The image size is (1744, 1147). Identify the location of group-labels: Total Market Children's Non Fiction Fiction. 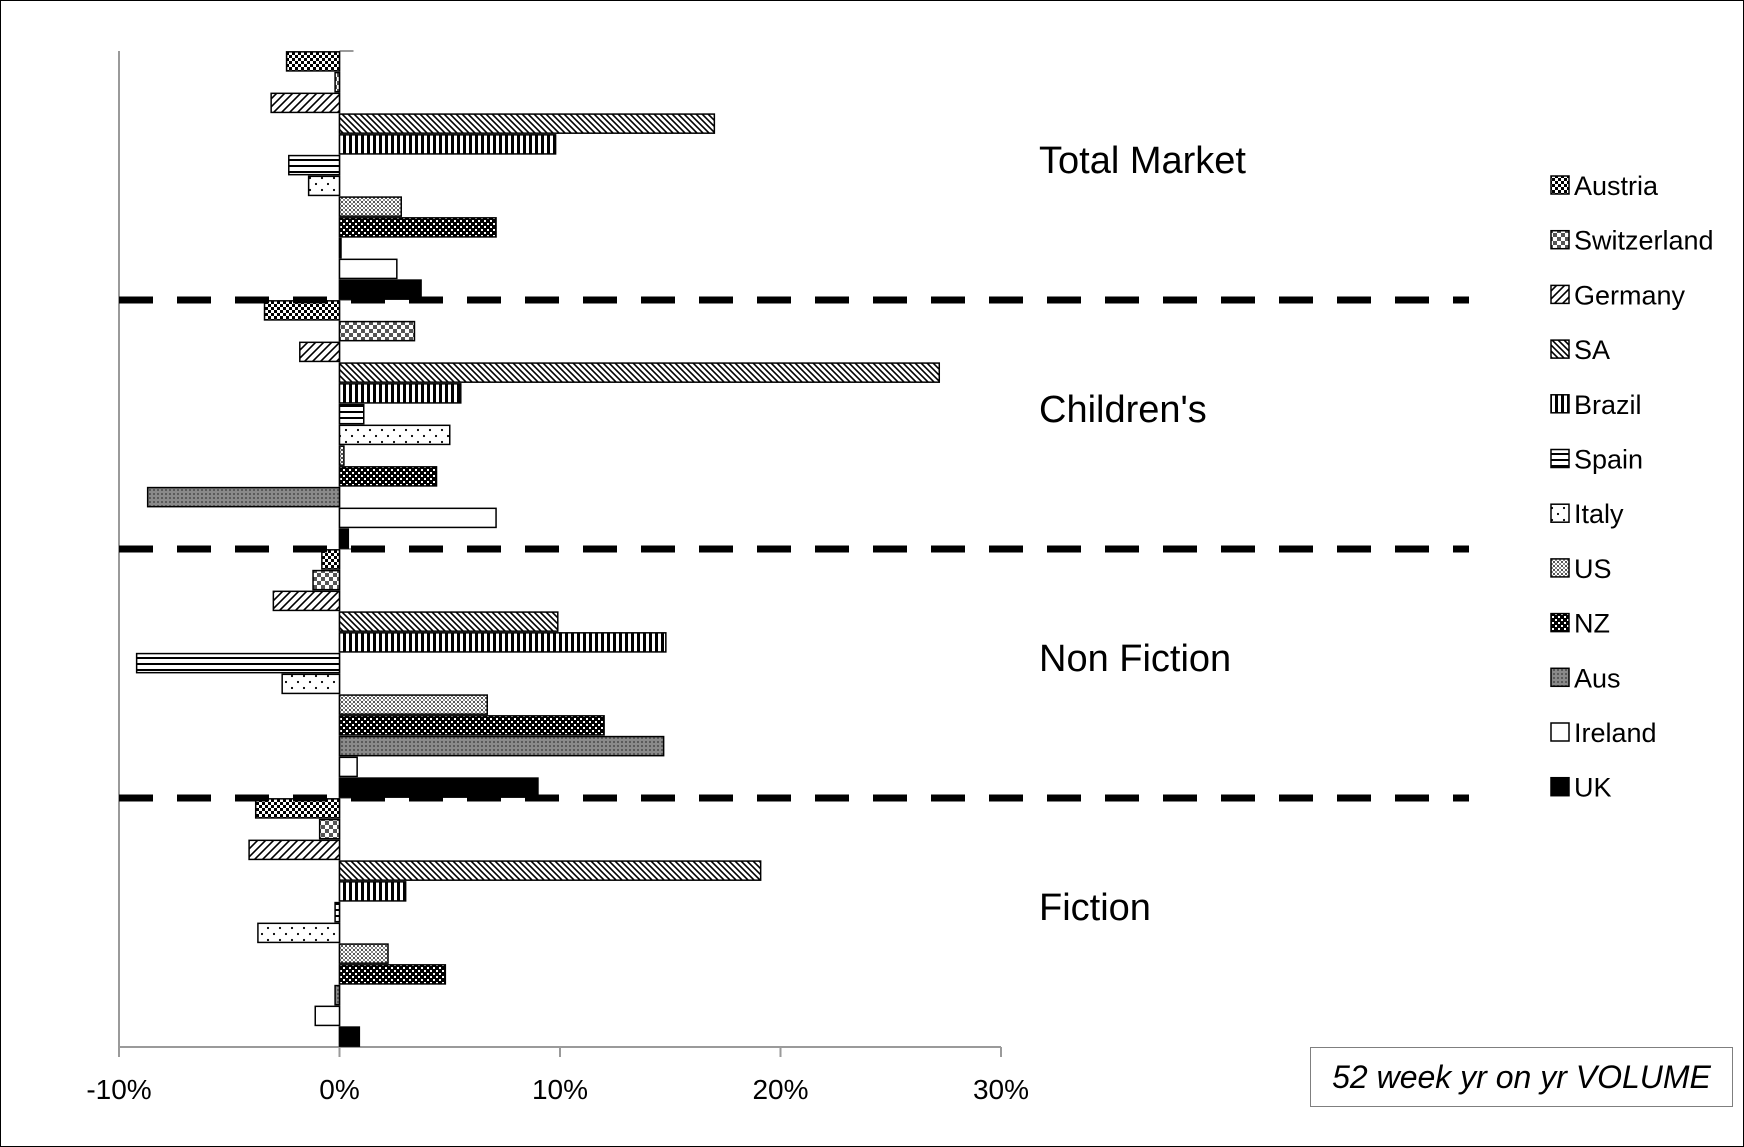
(1142, 534).